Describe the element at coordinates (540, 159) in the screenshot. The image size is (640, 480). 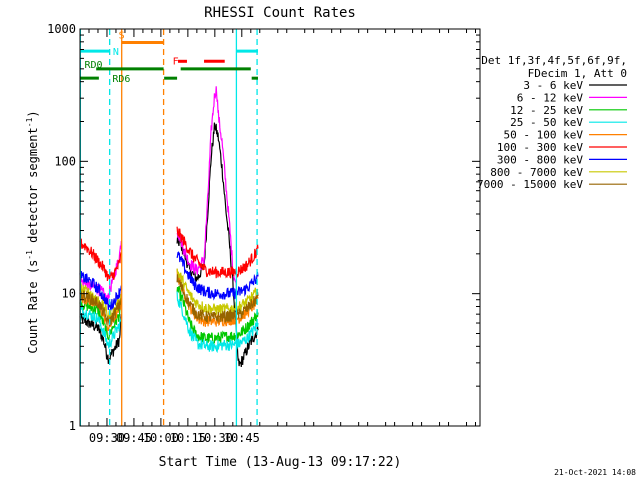
I see `legend-entry-label: 300 - 800 keV` at that location.